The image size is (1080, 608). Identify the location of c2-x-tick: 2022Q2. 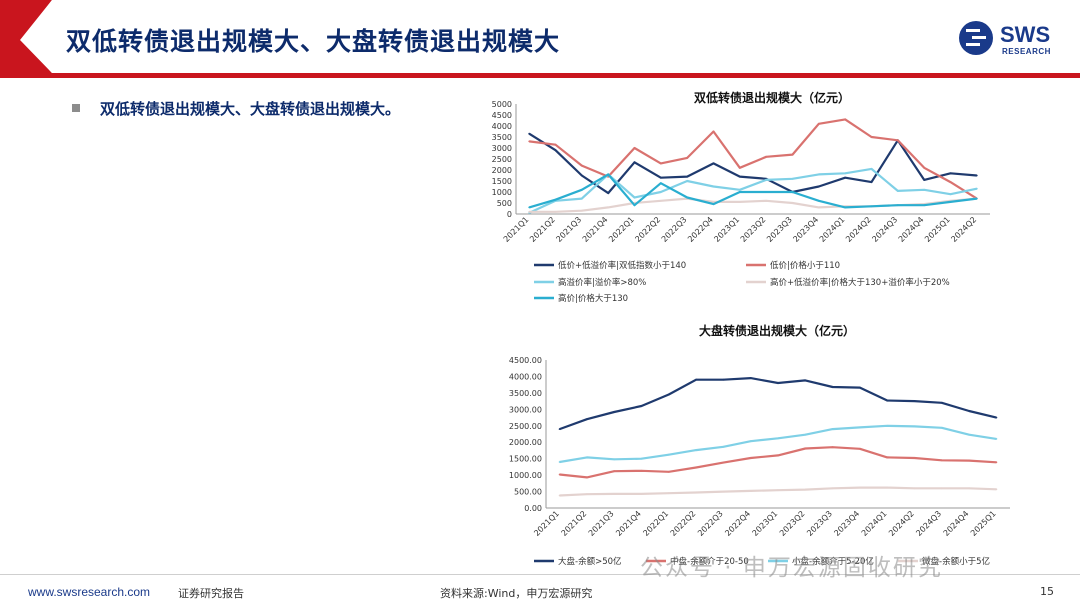
(683, 523).